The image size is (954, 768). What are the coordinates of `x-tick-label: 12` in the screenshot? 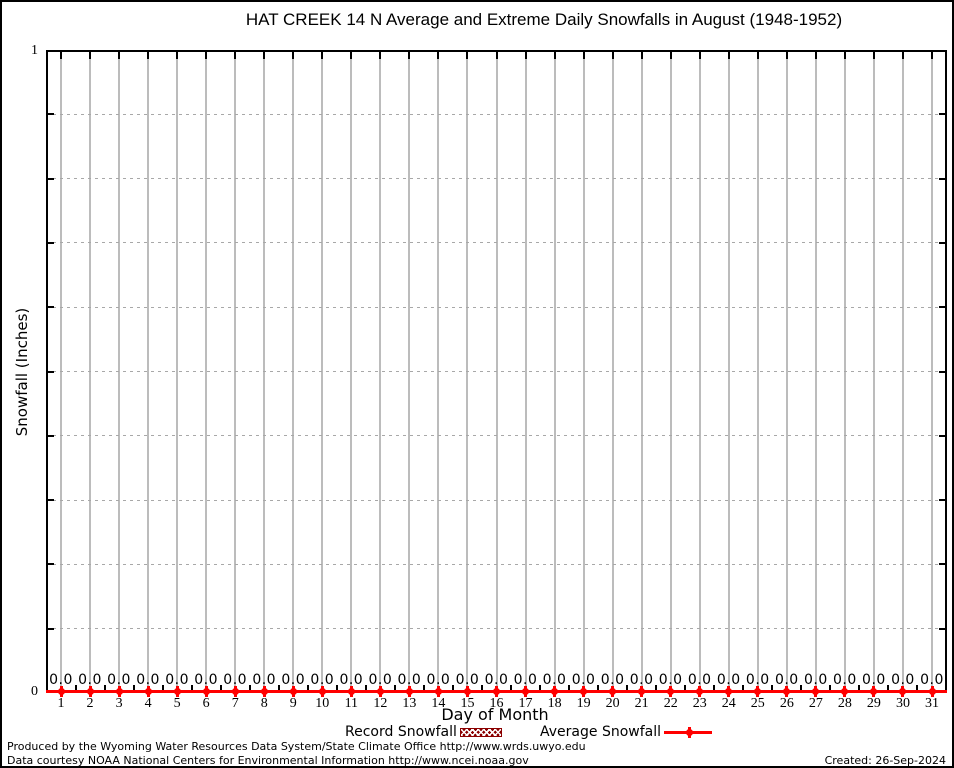 It's located at (380, 703).